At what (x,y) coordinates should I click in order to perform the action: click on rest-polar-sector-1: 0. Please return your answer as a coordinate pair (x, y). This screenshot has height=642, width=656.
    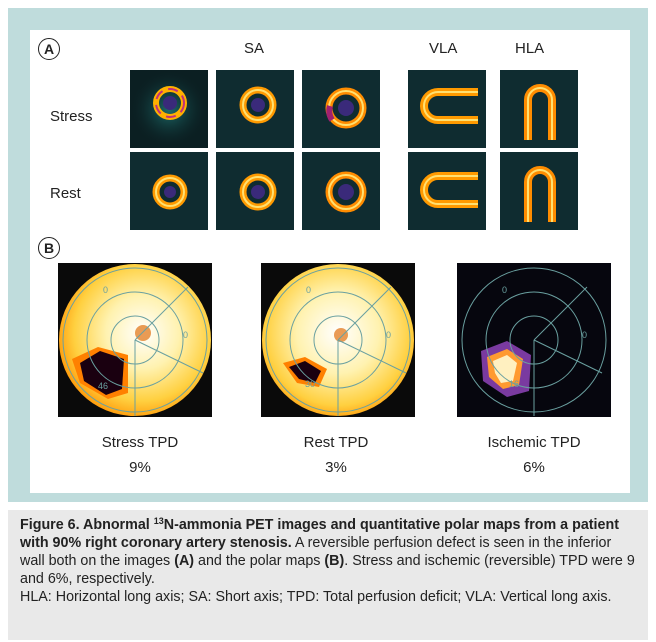
    Looking at the image, I should click on (308, 290).